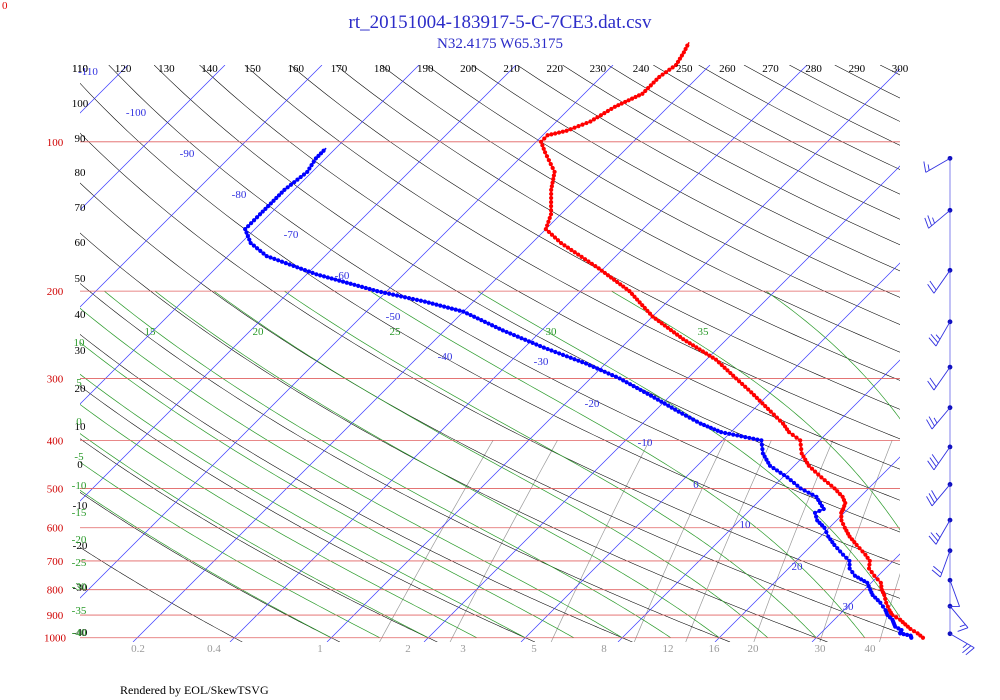 This screenshot has width=1000, height=700. What do you see at coordinates (684, 69) in the screenshot?
I see `top-axis-tick-label: 250` at bounding box center [684, 69].